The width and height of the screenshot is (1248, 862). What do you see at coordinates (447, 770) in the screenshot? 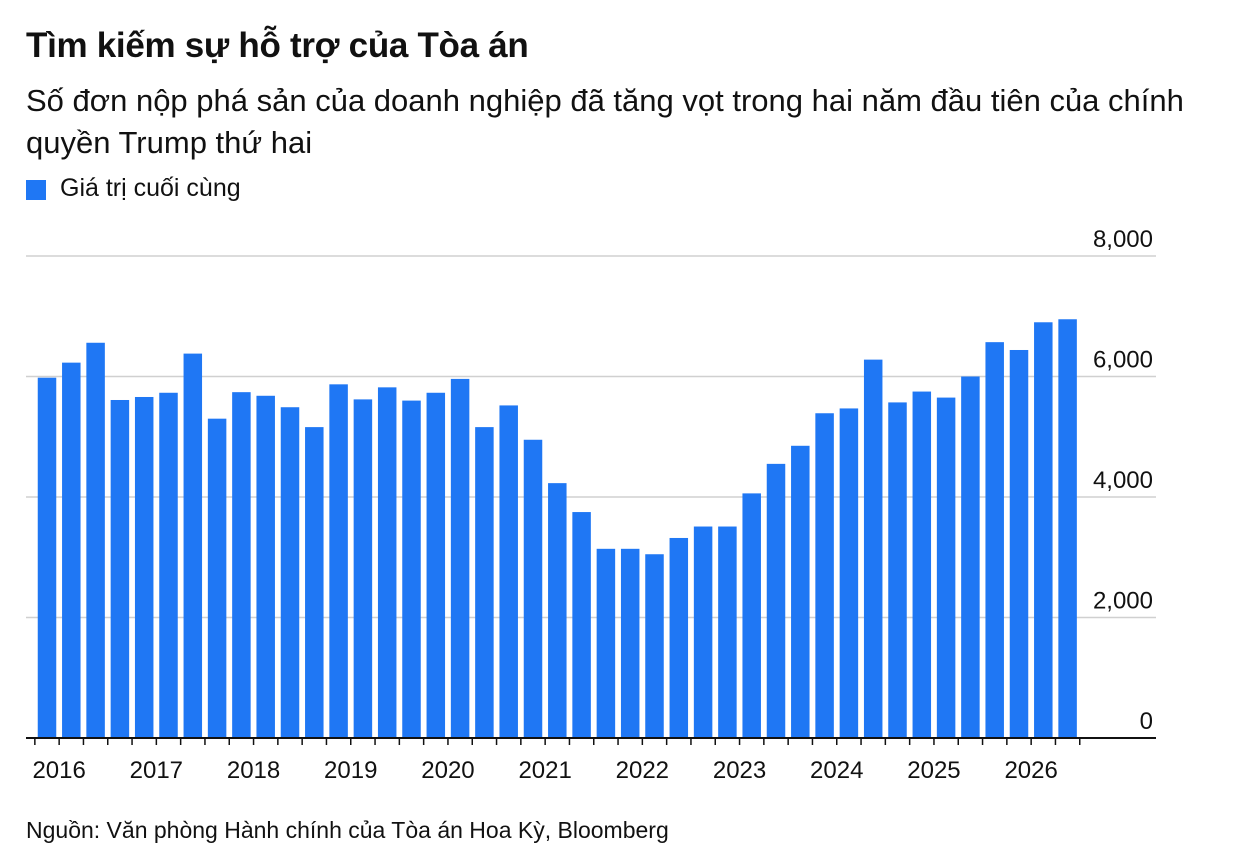
I see `x-tick-label: 2020` at bounding box center [447, 770].